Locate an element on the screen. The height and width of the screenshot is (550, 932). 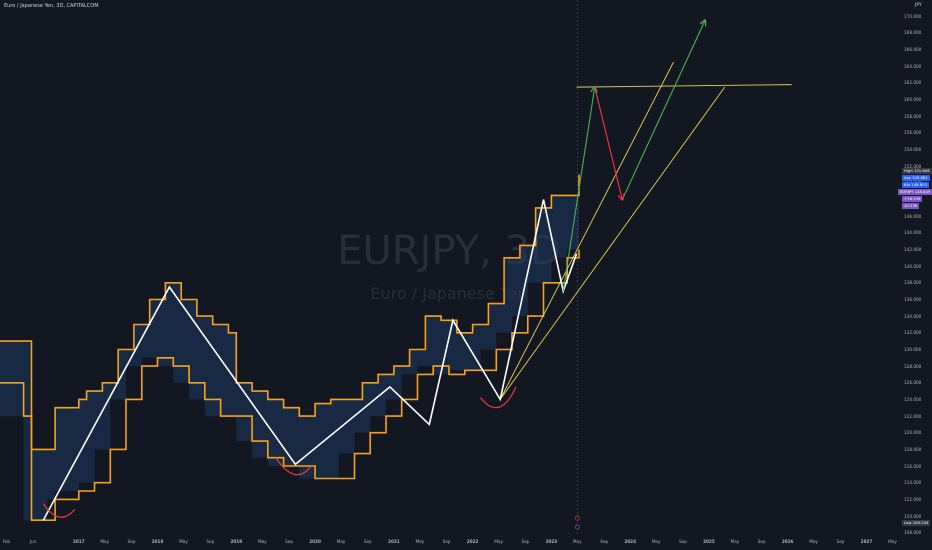
high-tag-value: 151.606 is located at coordinates (921, 170).